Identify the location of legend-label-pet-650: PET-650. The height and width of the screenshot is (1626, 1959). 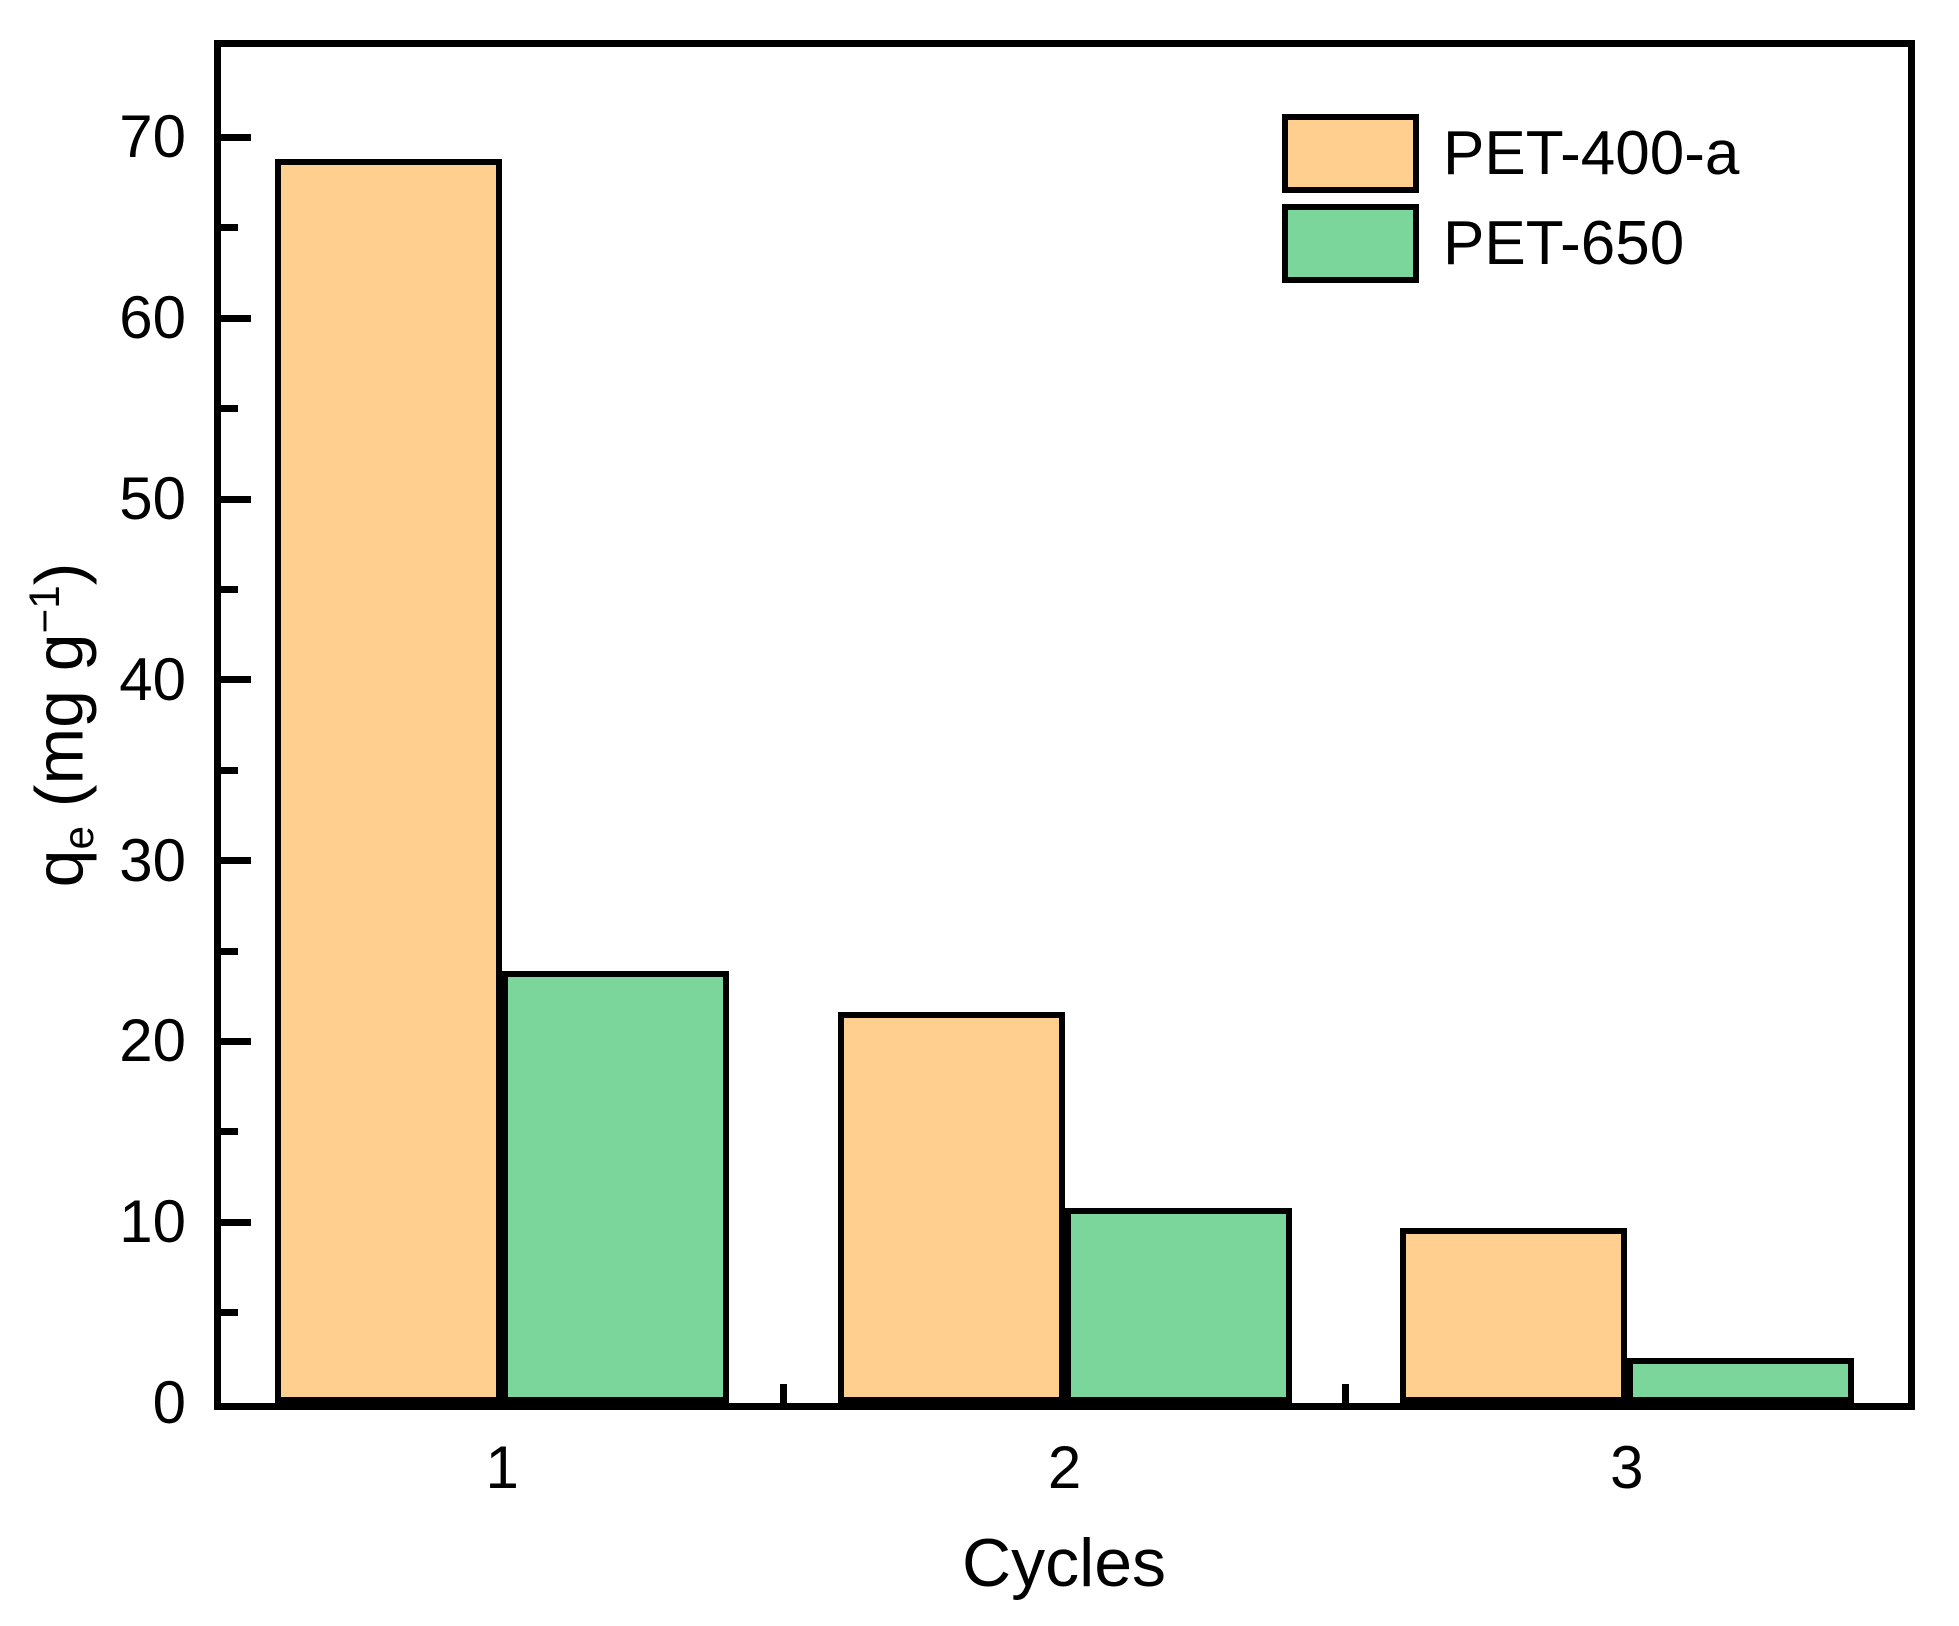
(1564, 243).